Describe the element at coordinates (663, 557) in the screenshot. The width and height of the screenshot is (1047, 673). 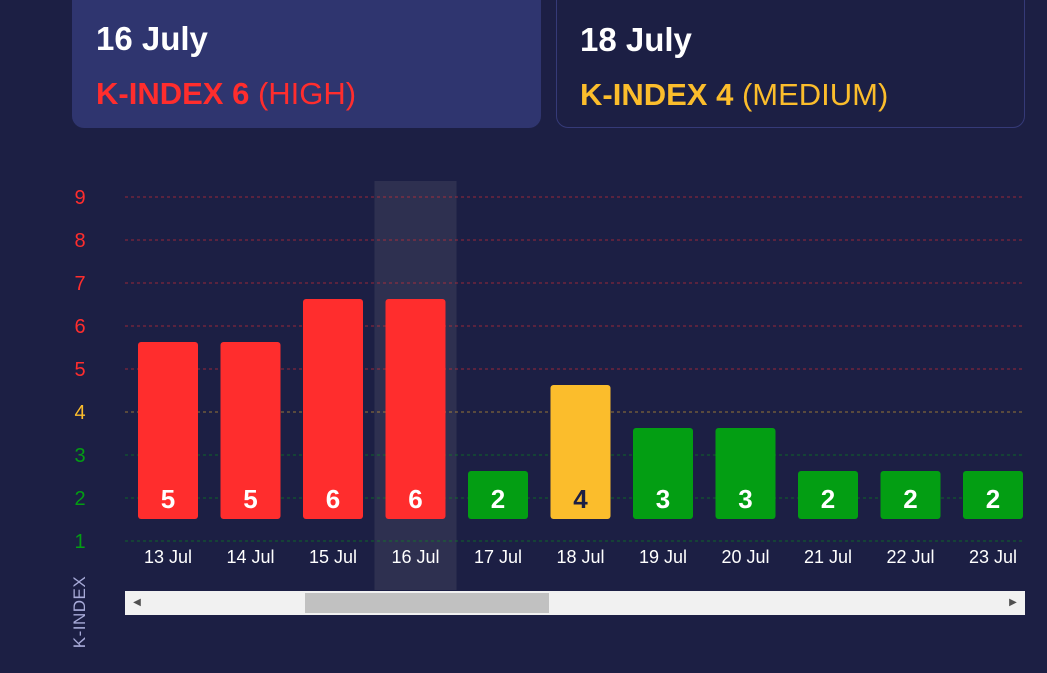
I see `x-tick-label: 19 Jul` at that location.